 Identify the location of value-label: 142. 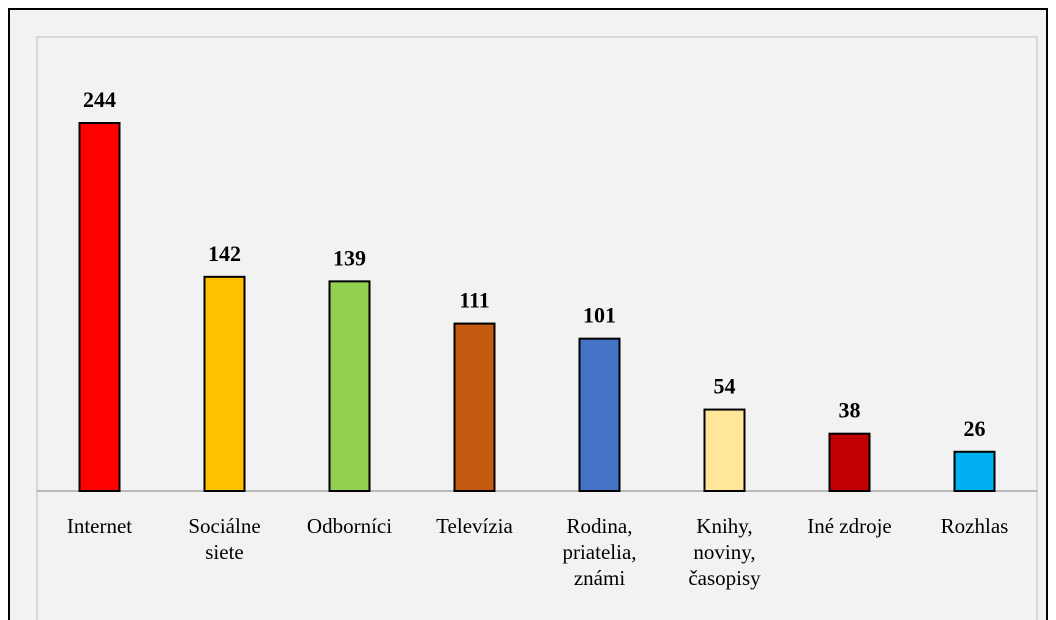
(224, 253).